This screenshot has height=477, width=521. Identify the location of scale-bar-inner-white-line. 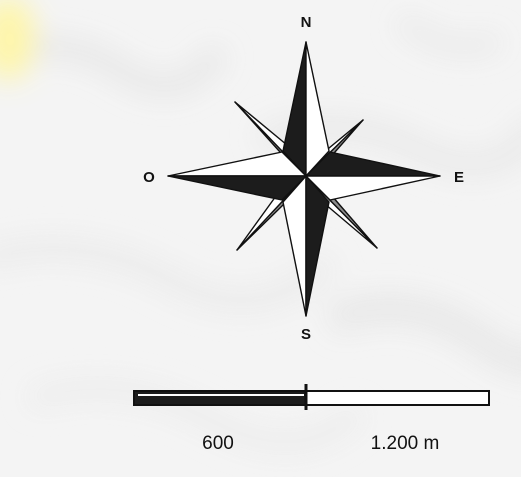
(221, 395).